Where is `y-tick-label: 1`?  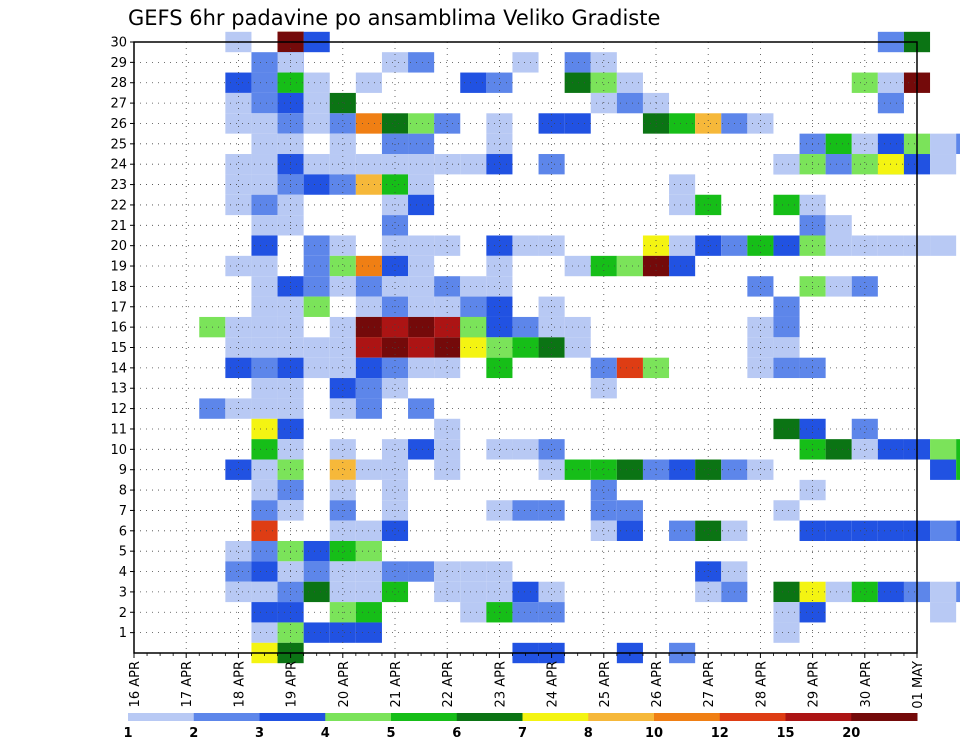 y-tick-label: 1 is located at coordinates (123, 633).